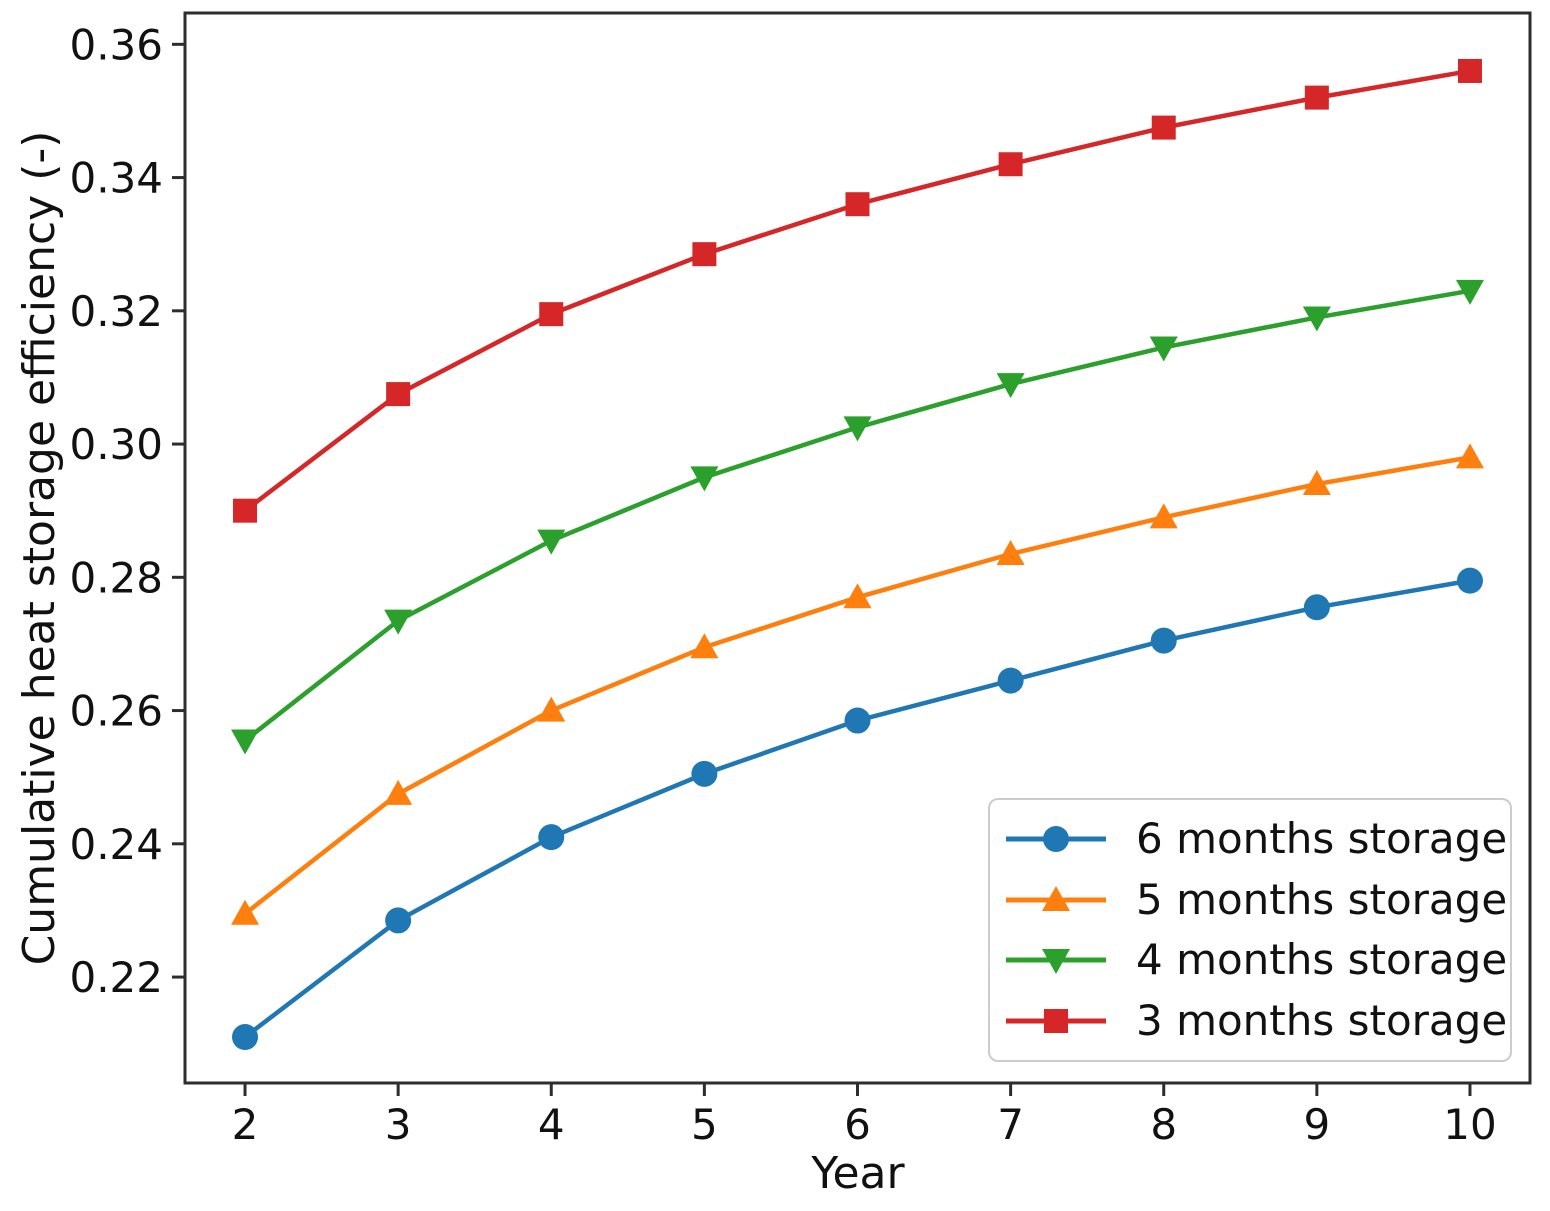 This screenshot has height=1211, width=1550. What do you see at coordinates (704, 1124) in the screenshot?
I see `x-tick-label: 5` at bounding box center [704, 1124].